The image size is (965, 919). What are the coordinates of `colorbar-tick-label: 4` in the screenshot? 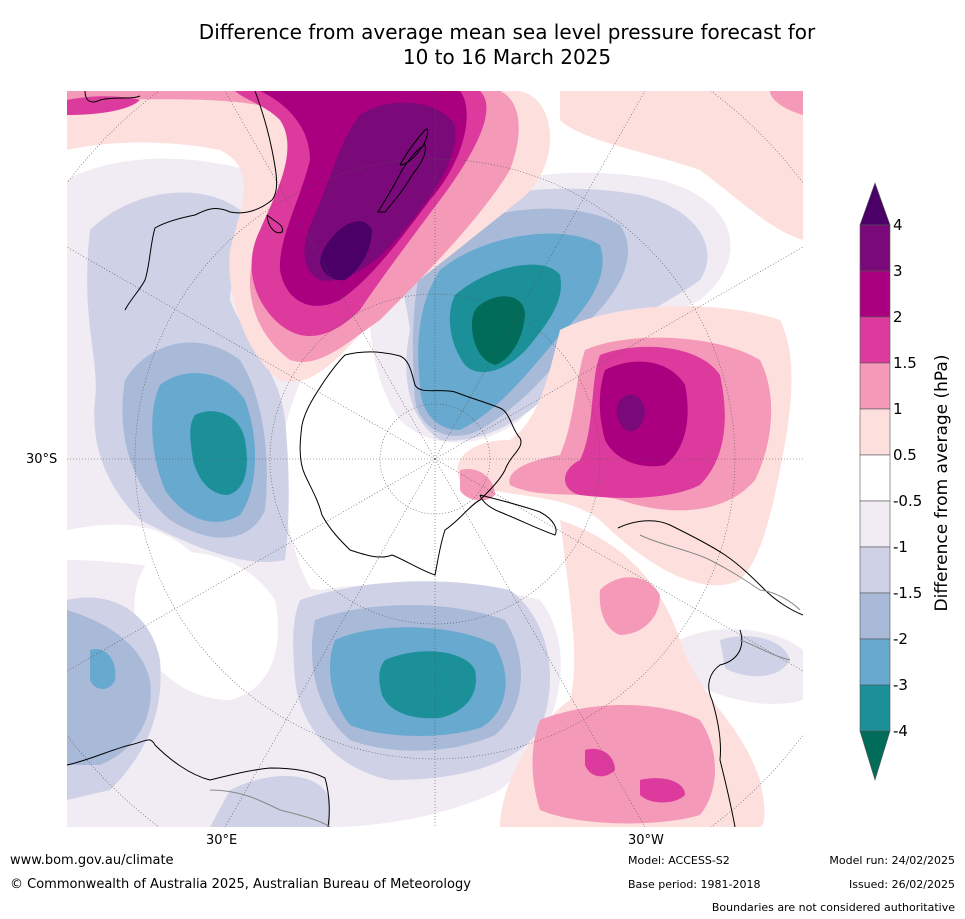 It's located at (898, 225).